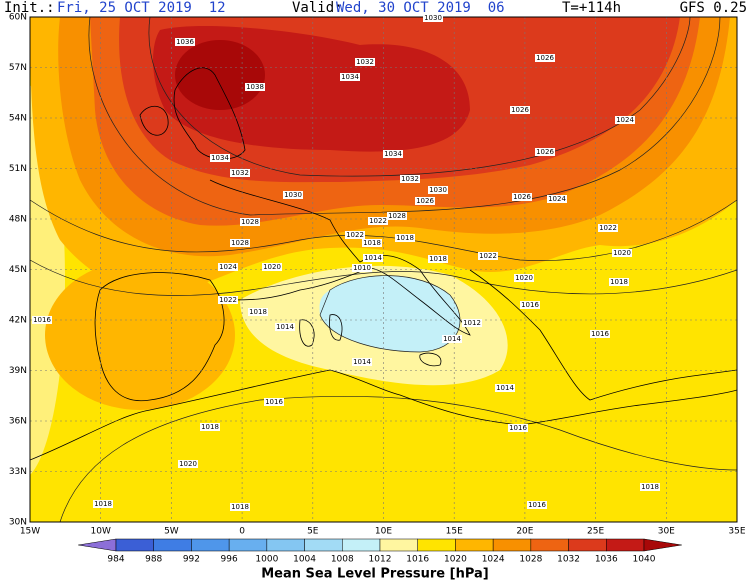  I want to click on lon-tick-label: 30E, so click(666, 532).